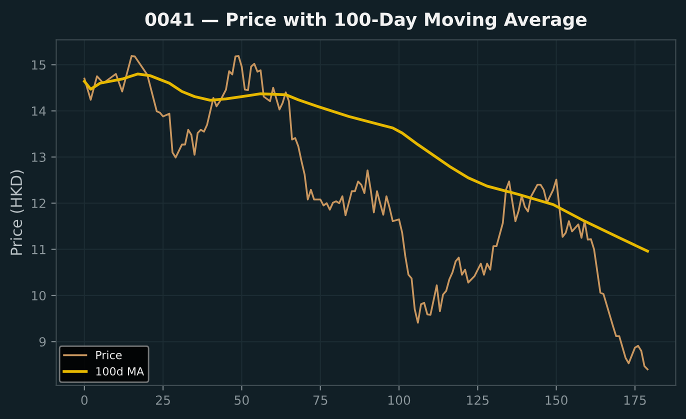 This screenshot has height=419, width=686. Describe the element at coordinates (399, 400) in the screenshot. I see `x-tick-label: 100` at that location.